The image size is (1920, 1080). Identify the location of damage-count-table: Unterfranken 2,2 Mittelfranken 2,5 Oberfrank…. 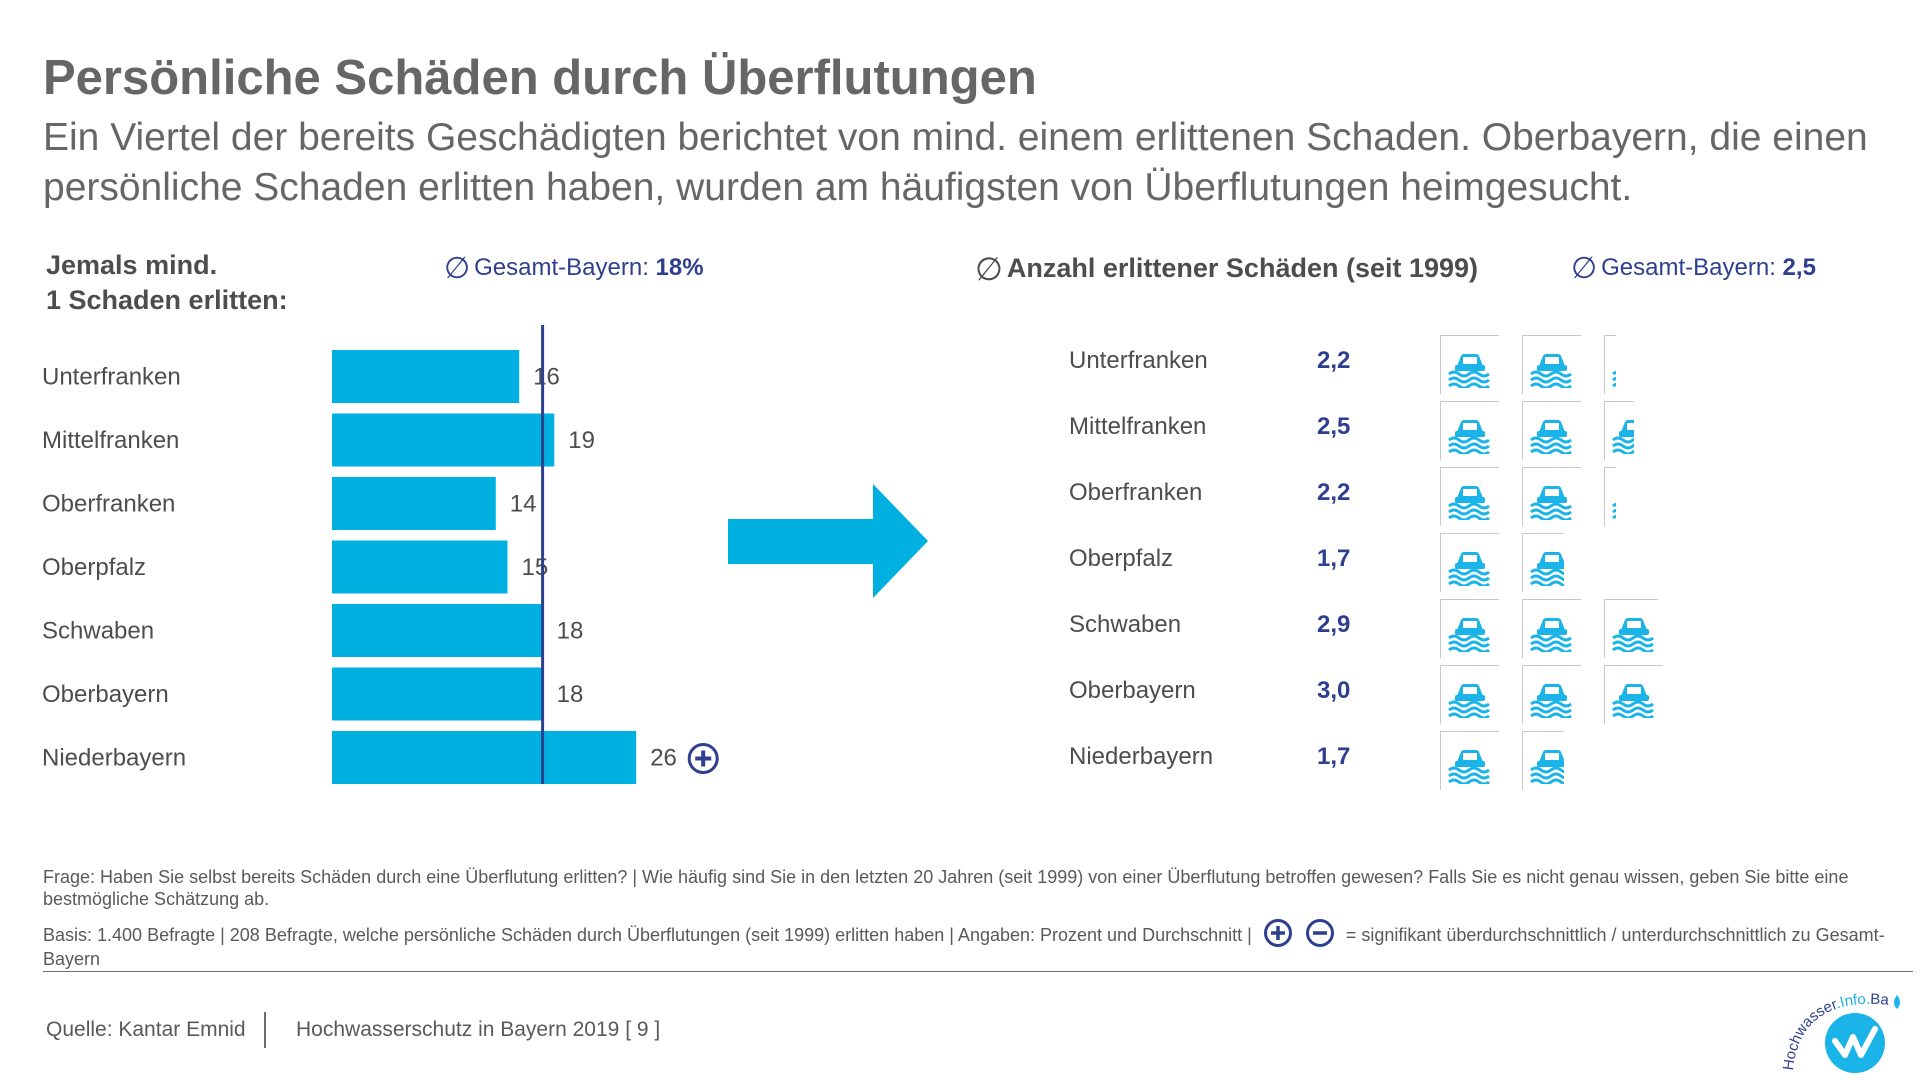
(1380, 570).